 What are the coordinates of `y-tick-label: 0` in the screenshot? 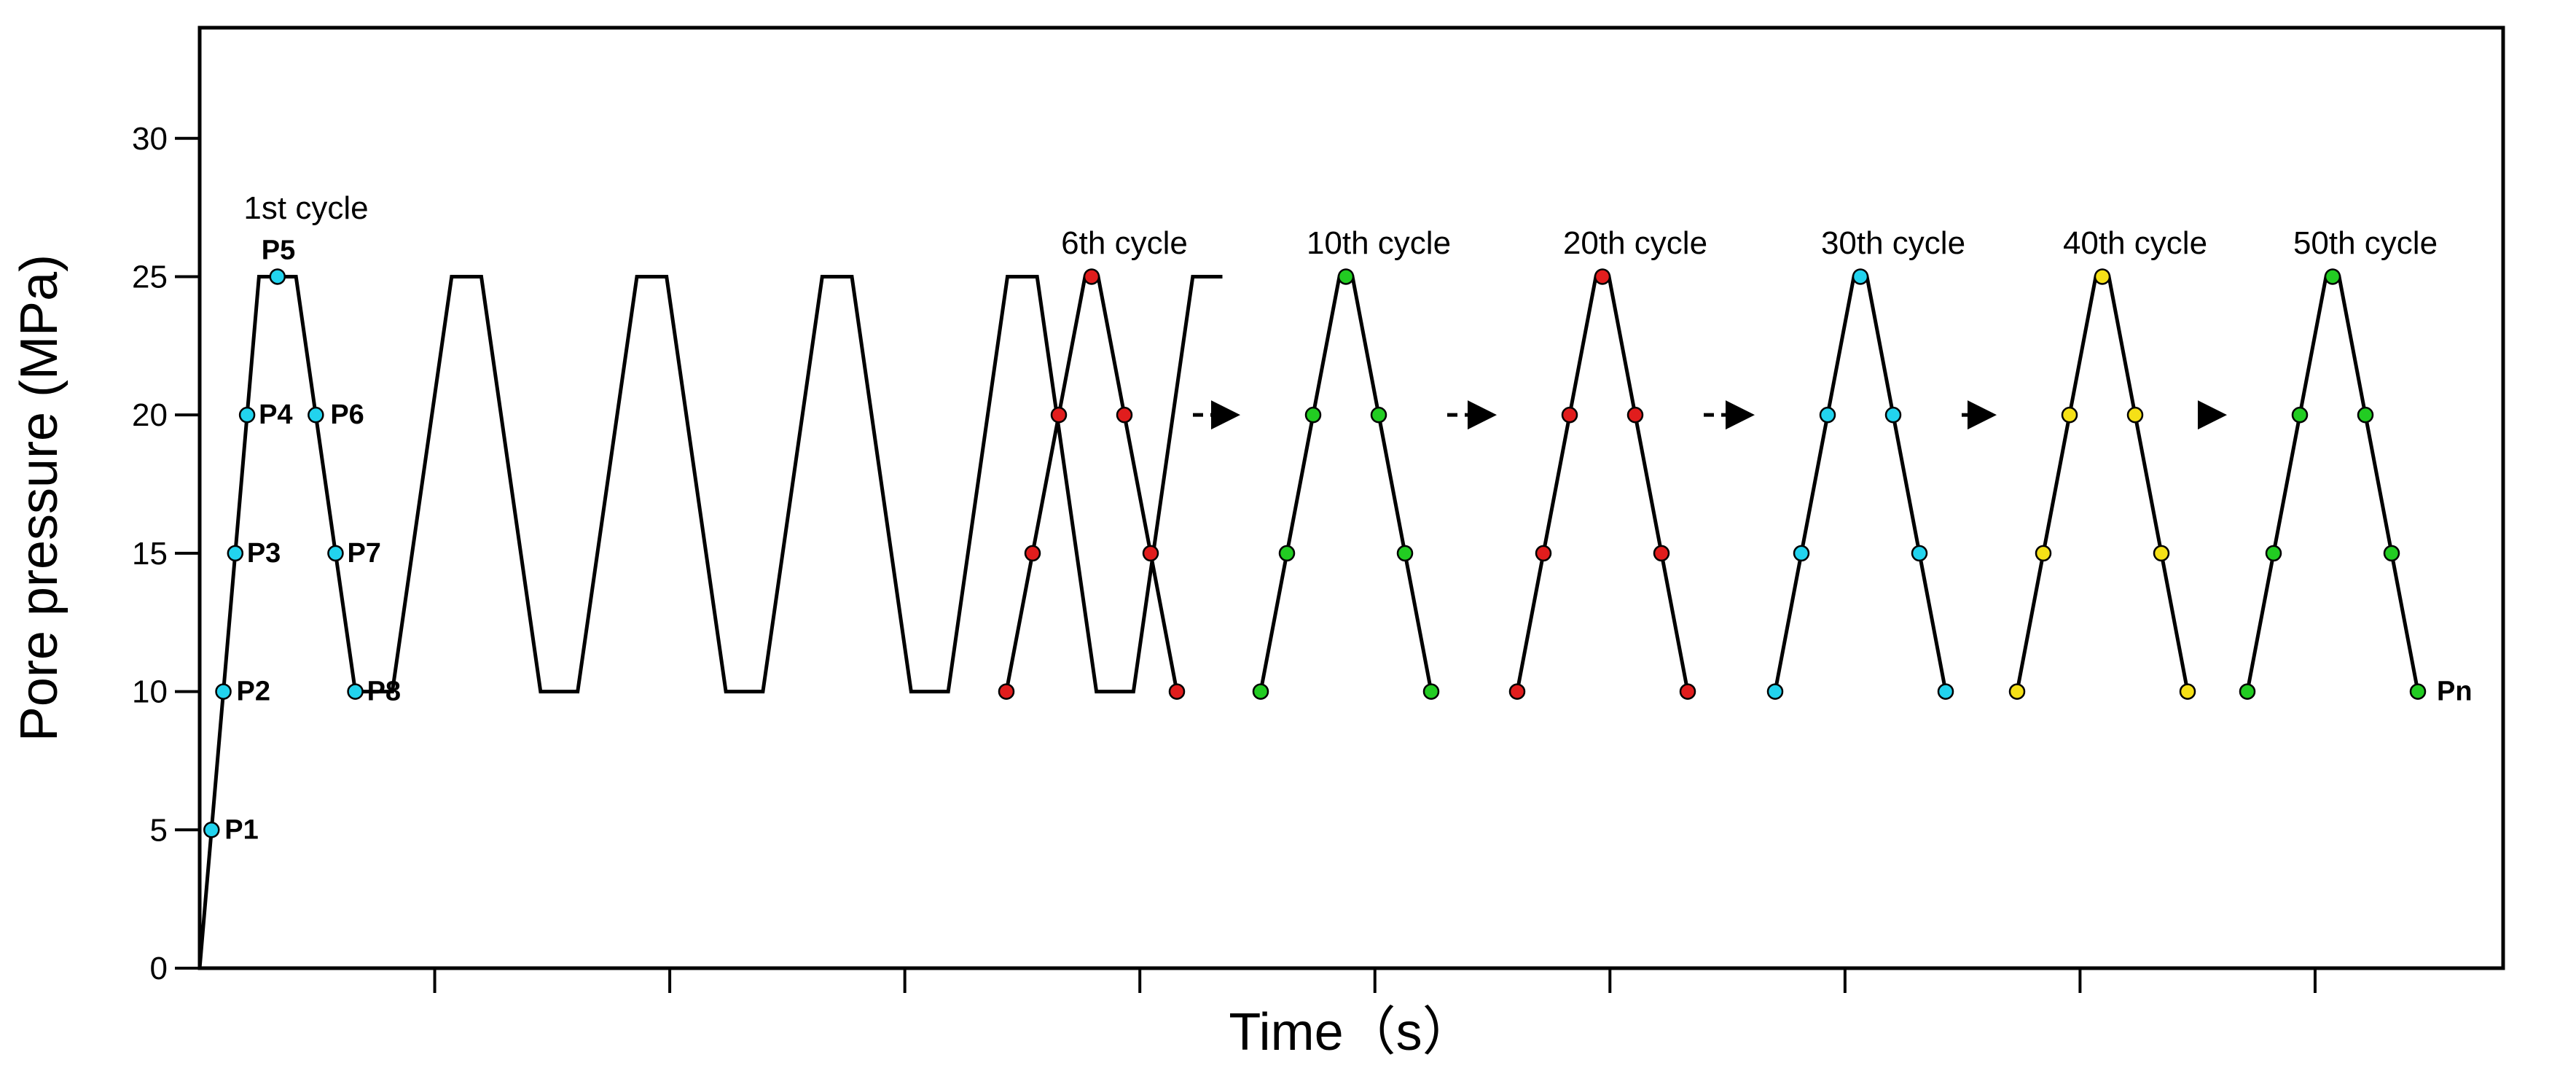 It's located at (159, 968).